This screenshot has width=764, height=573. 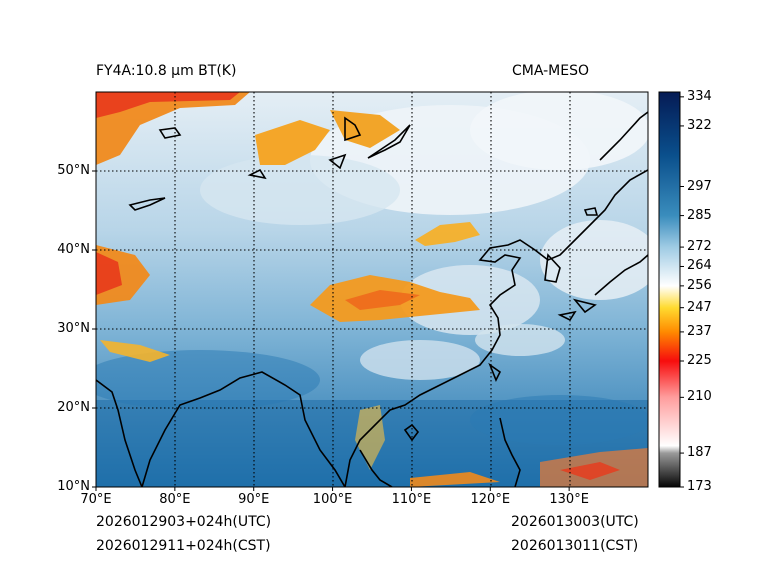 I want to click on map-title: FY4A:10.8 µm BT(K), so click(x=166, y=71).